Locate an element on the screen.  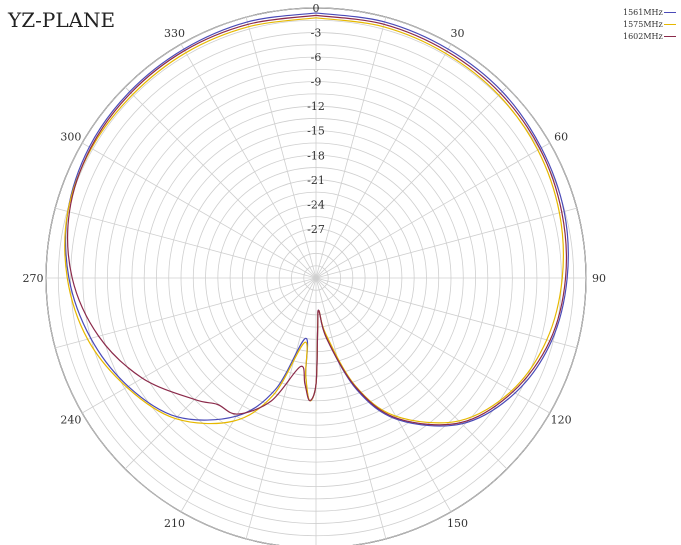
angle-tick-label: 150 is located at coordinates (457, 523).